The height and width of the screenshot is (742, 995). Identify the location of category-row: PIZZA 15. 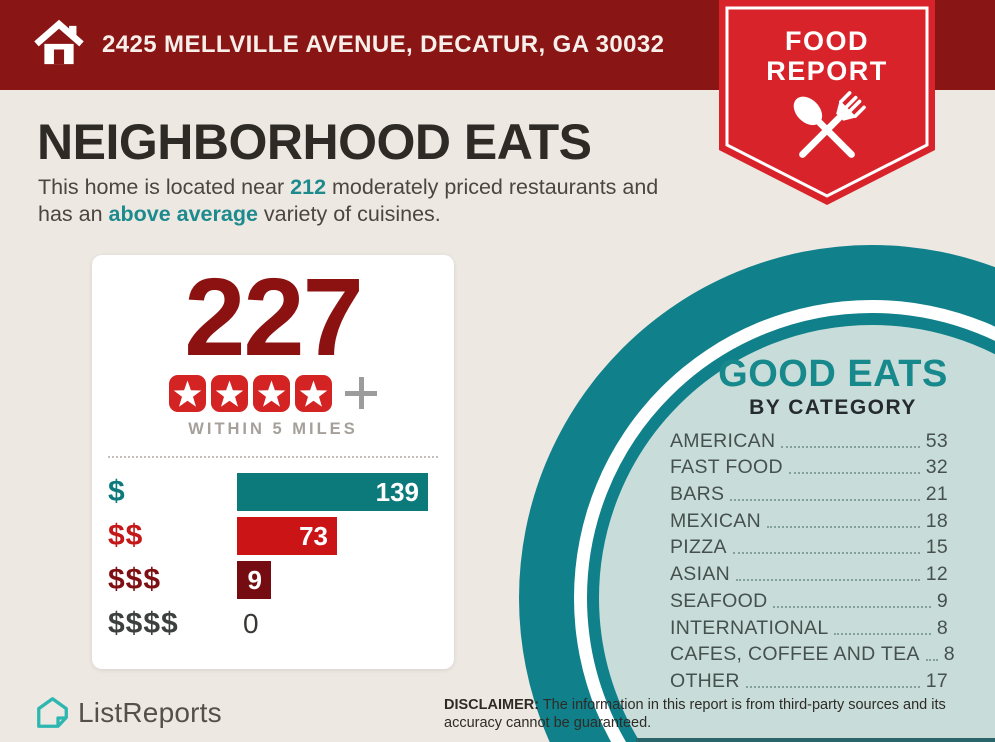
(809, 548).